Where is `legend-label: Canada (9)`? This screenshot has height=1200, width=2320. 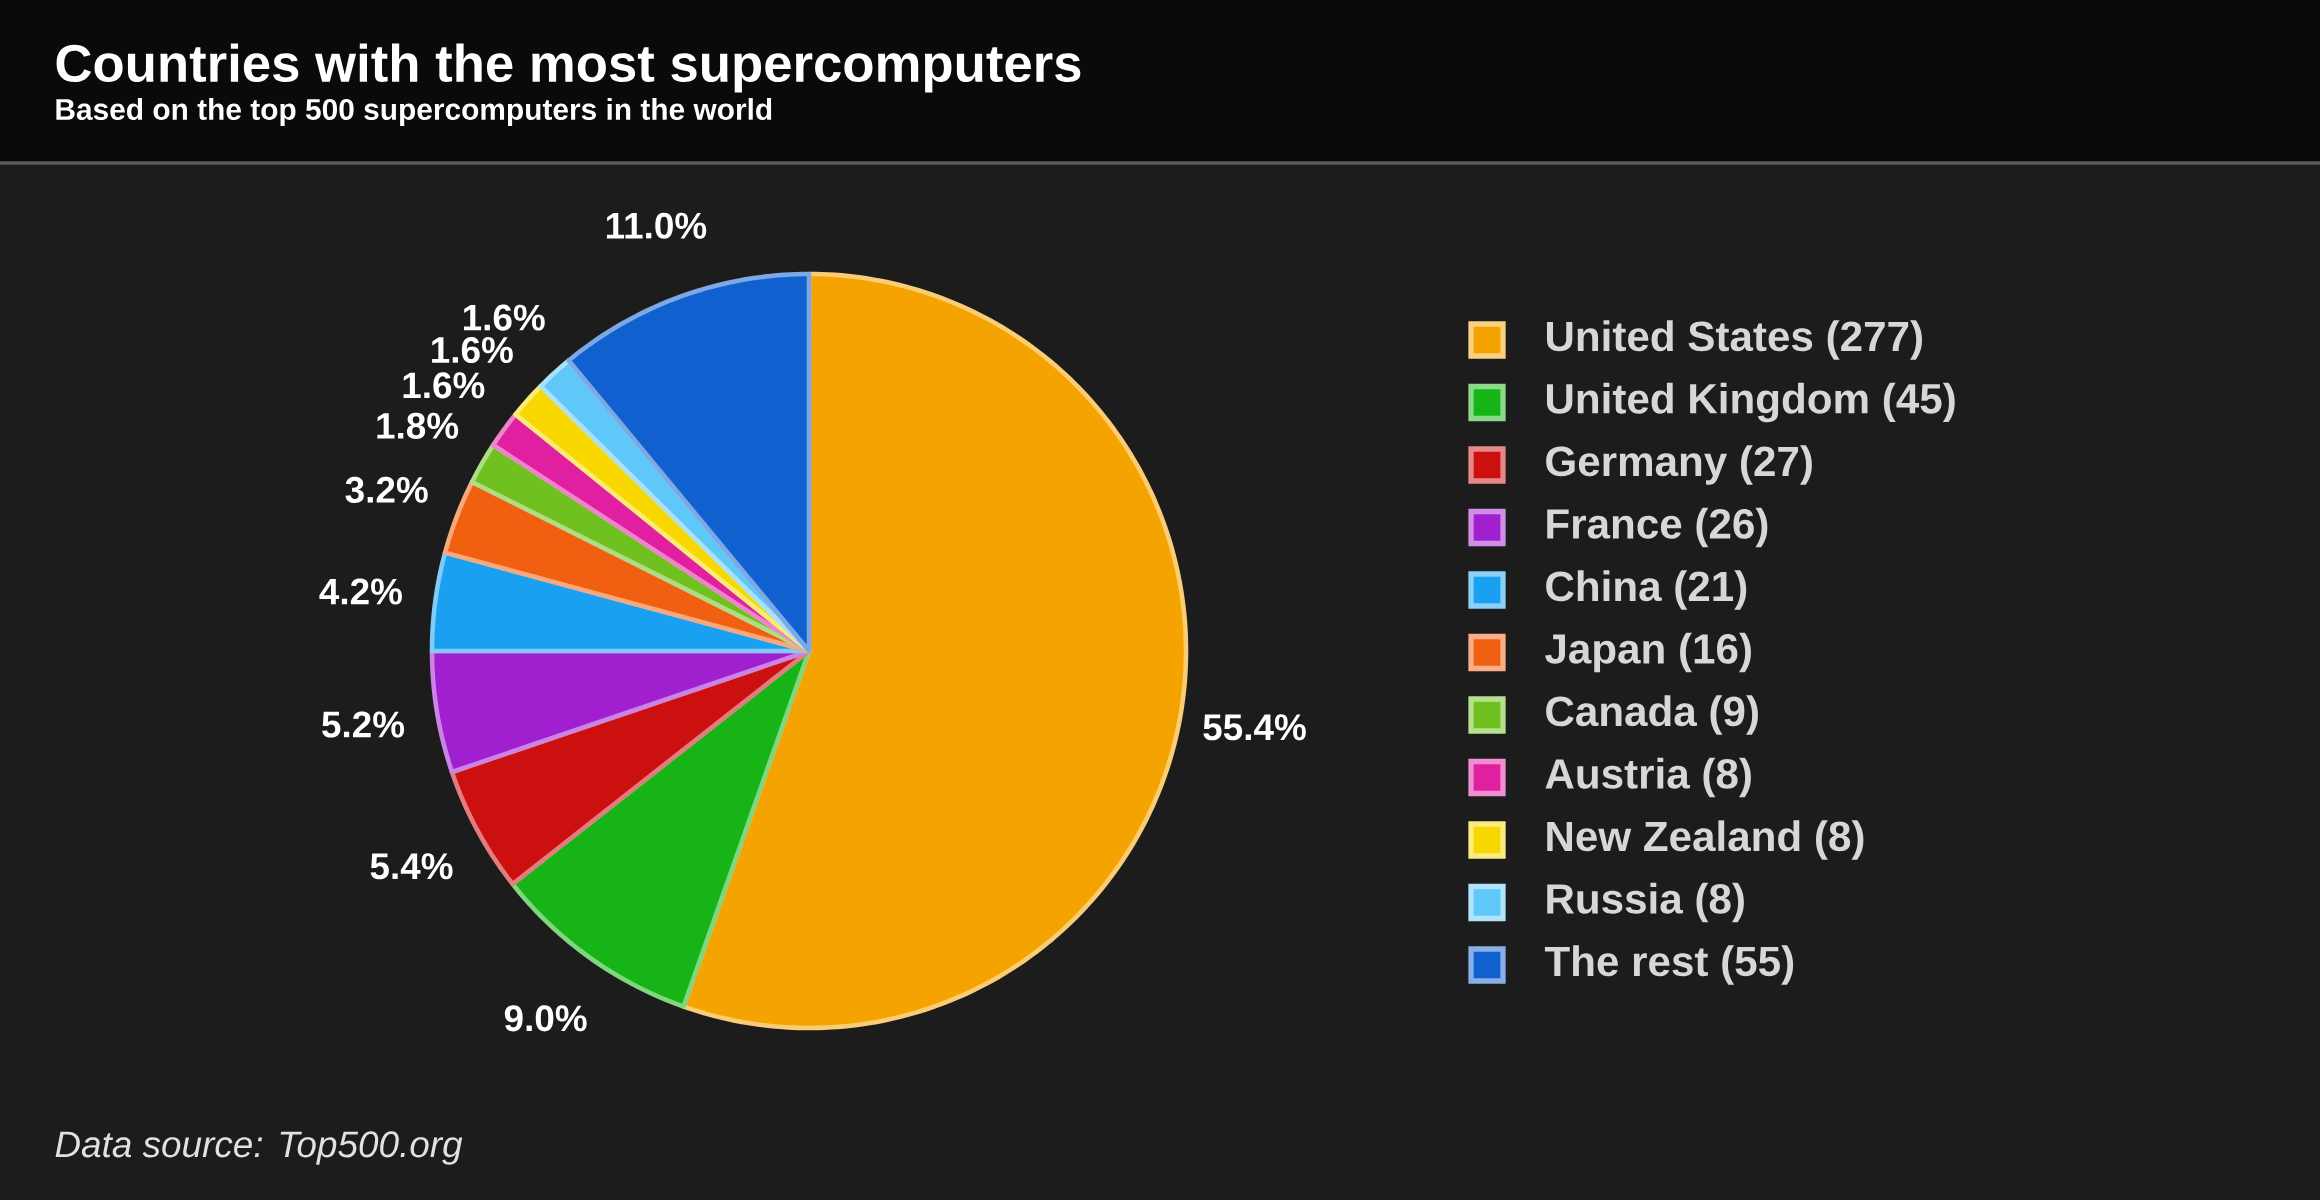 legend-label: Canada (9) is located at coordinates (1652, 715).